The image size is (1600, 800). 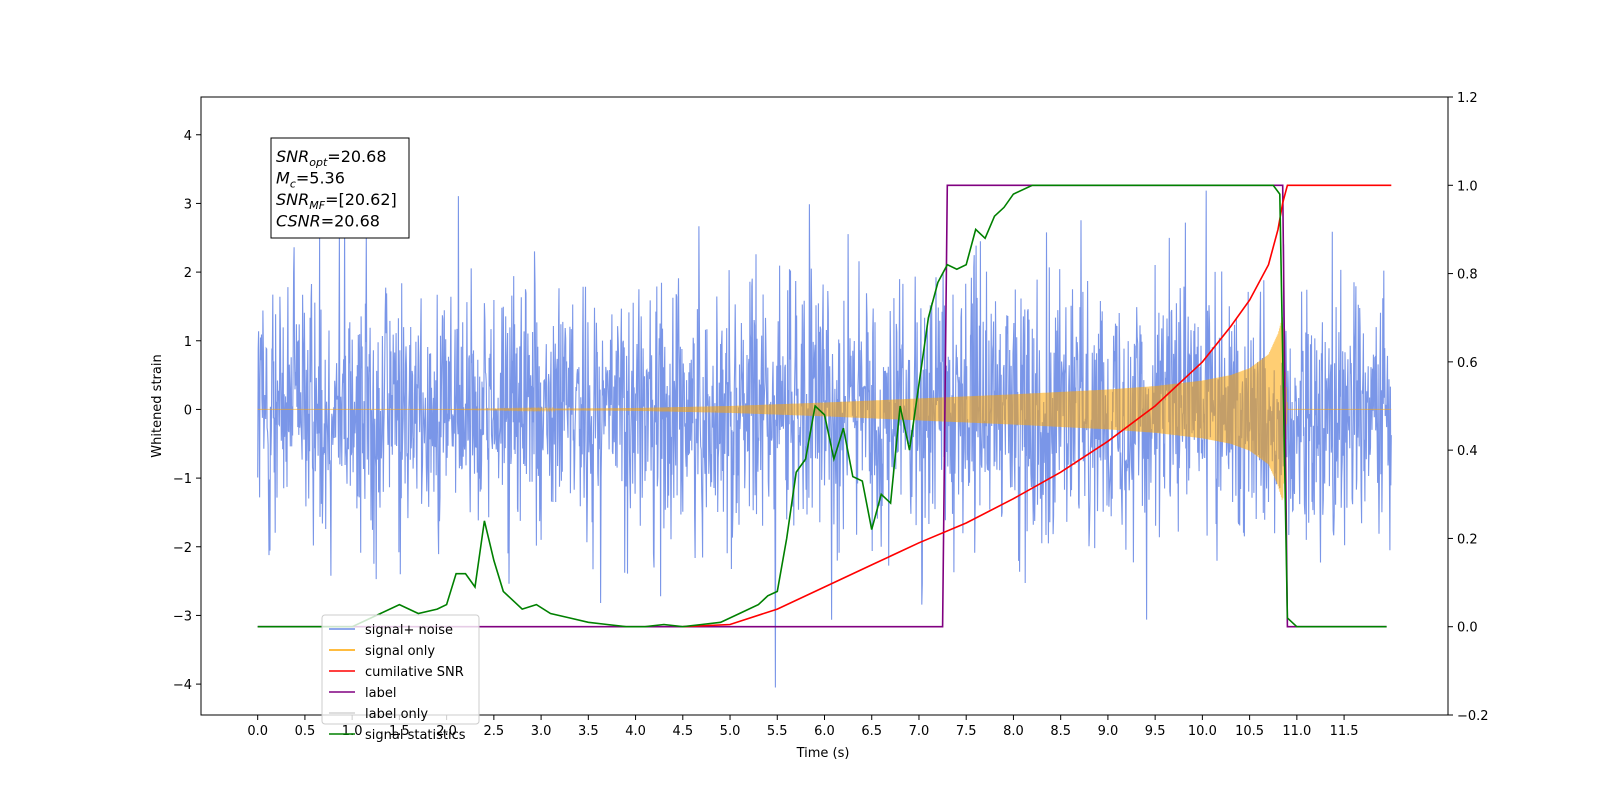 I want to click on y-tick-label: −2, so click(x=182, y=548).